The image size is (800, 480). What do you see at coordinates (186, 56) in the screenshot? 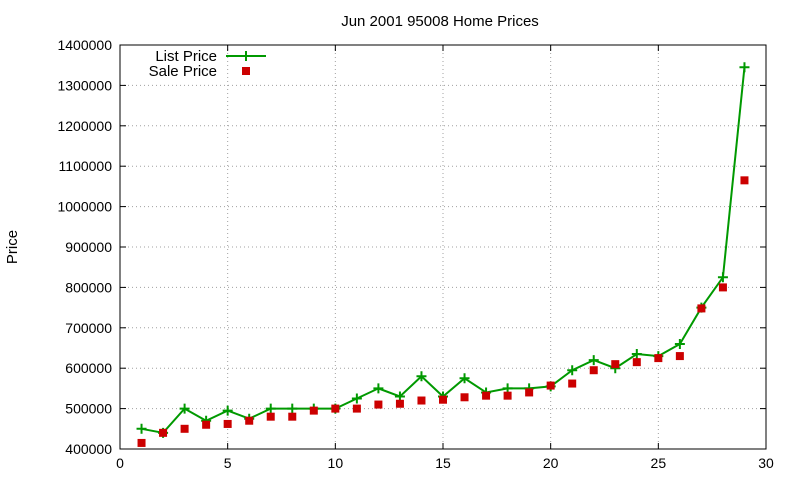
I see `legend-label-list-price: List Price` at bounding box center [186, 56].